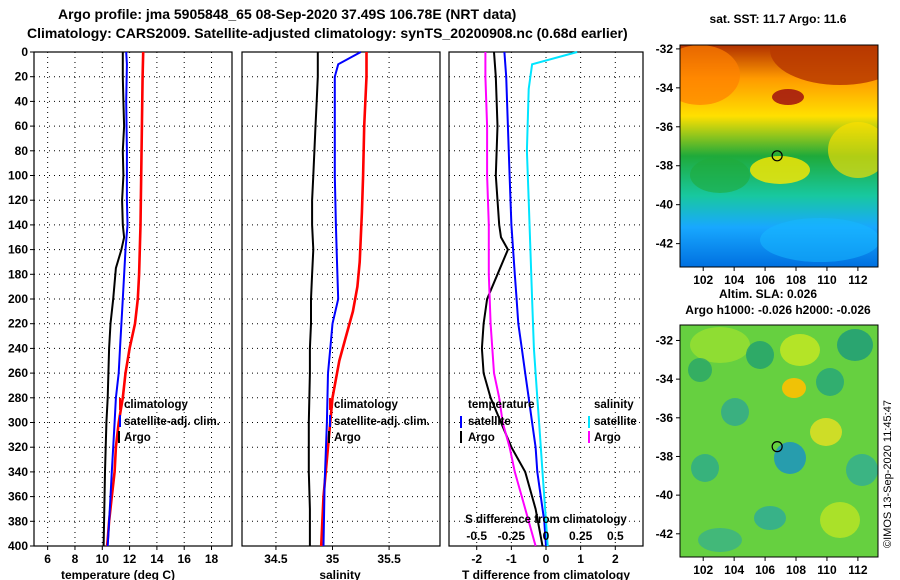  Describe the element at coordinates (734, 570) in the screenshot. I see `sla-lon-label: 104` at that location.